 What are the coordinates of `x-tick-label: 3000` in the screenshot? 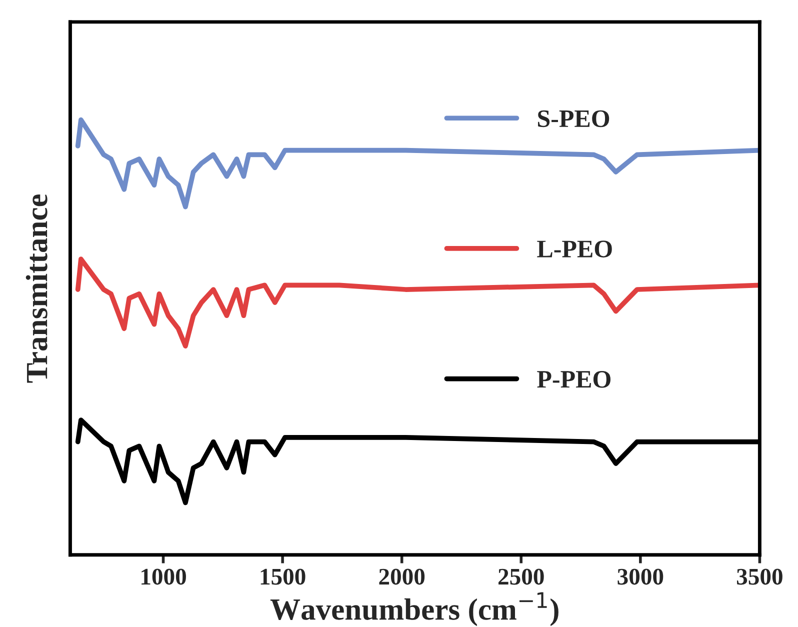 It's located at (641, 576).